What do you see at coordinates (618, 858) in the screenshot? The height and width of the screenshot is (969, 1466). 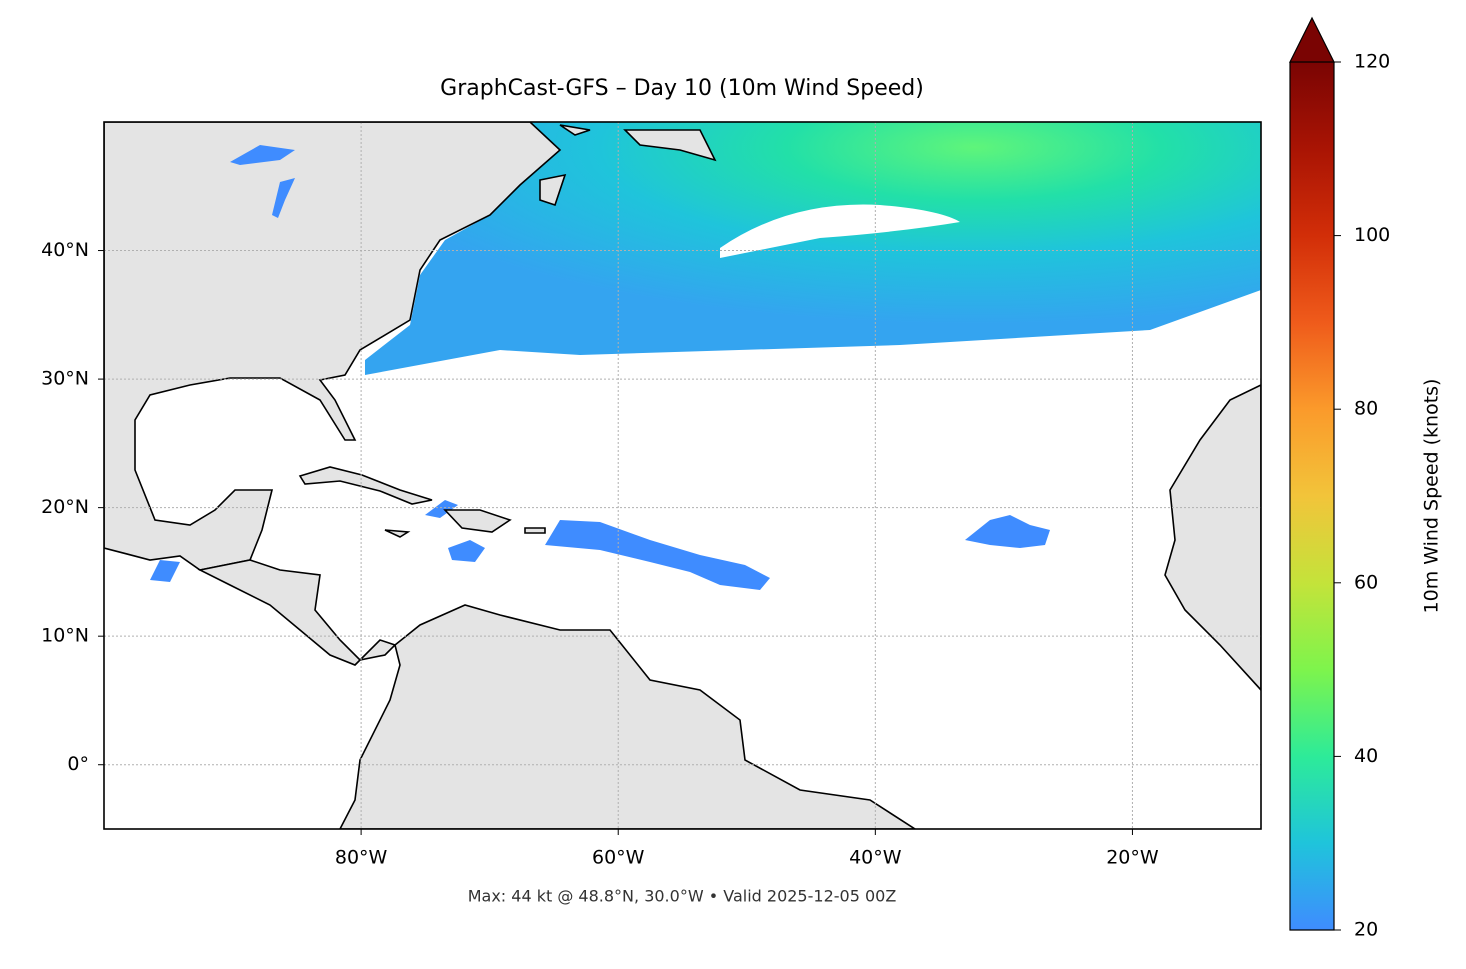 I see `x-tick-label: 60°W` at bounding box center [618, 858].